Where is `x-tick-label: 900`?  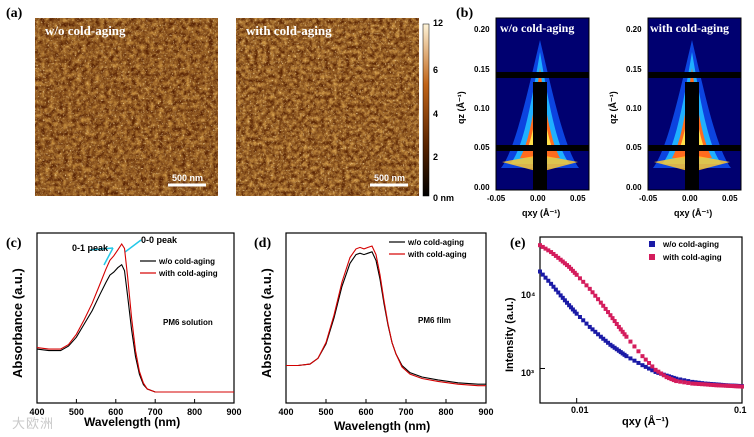
x-tick-label: 900 is located at coordinates (233, 412).